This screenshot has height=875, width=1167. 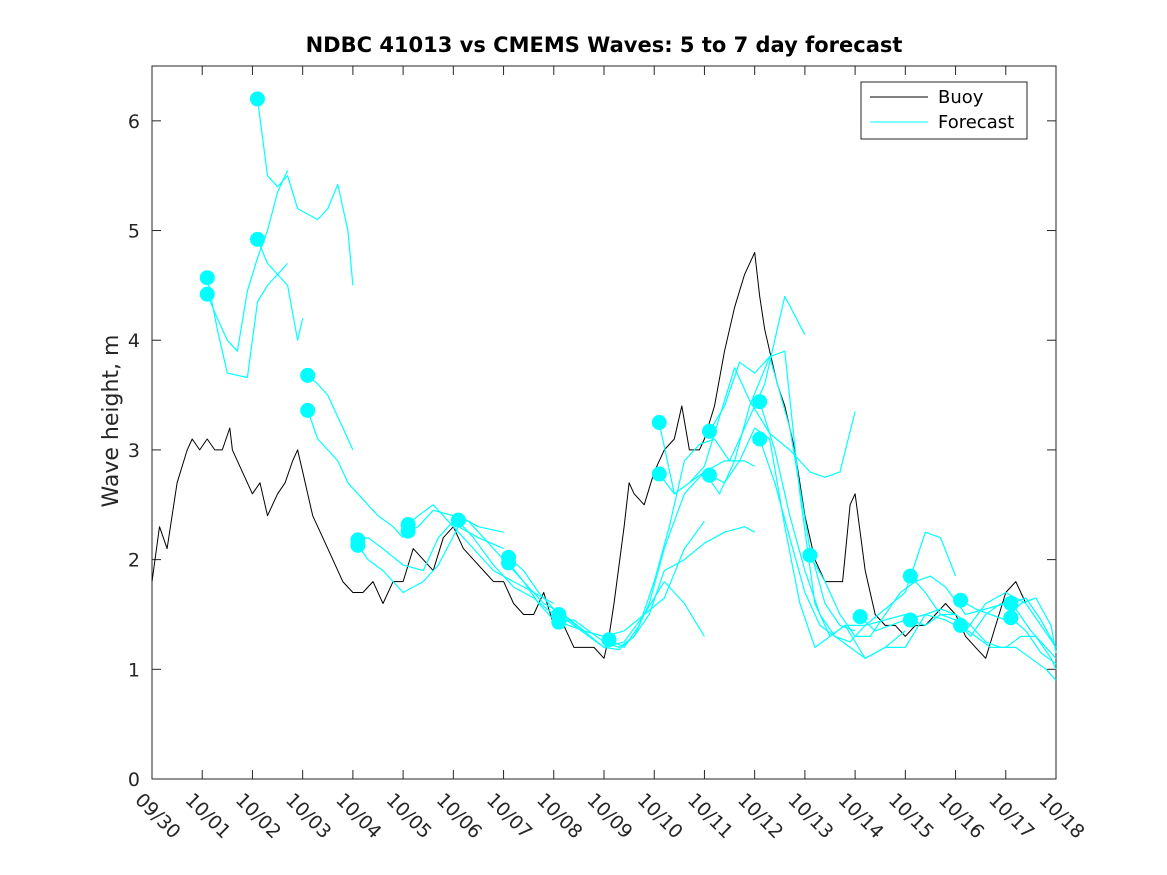 I want to click on y-axis-label: Wave height, m, so click(x=111, y=421).